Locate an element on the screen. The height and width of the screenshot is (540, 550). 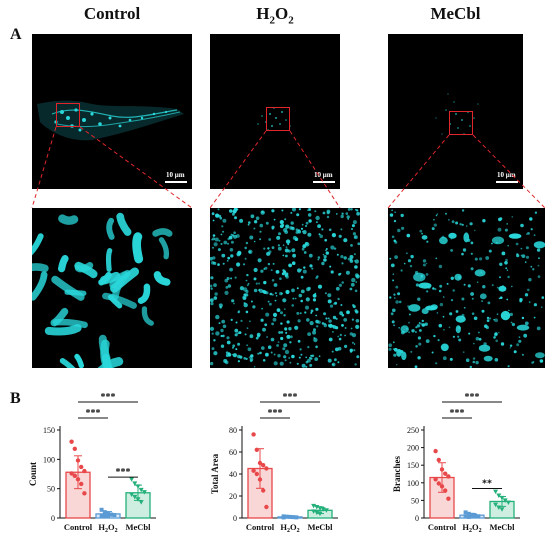
zoom-region-control is located at coordinates (68, 115).